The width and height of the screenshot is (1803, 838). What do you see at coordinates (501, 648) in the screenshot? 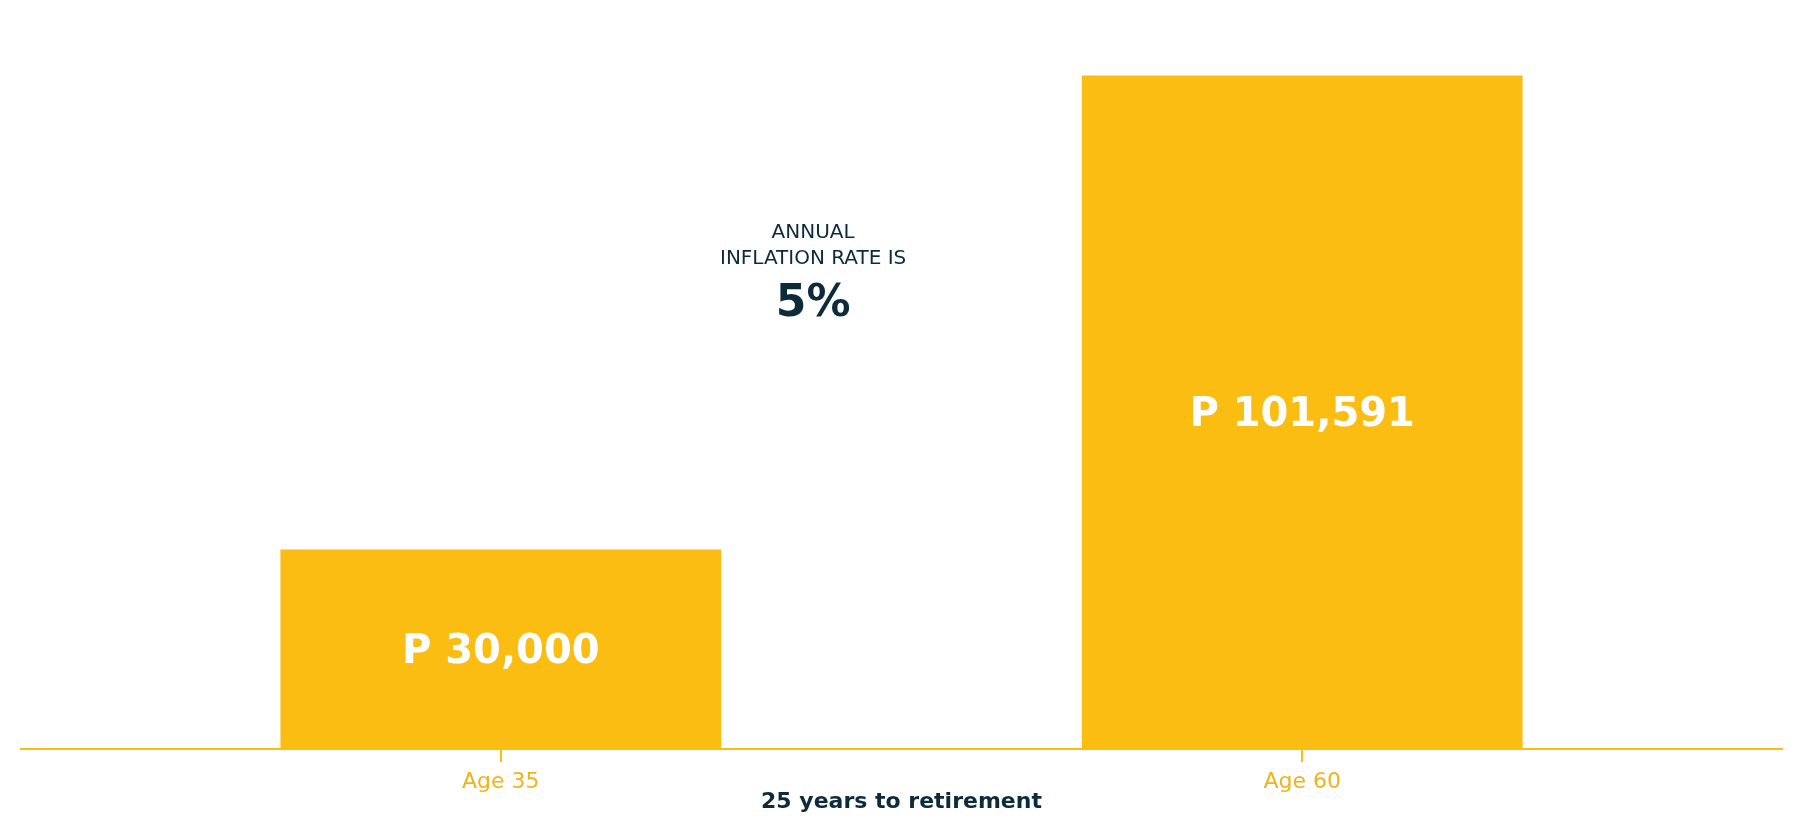
I see `data-label: P 30,000` at bounding box center [501, 648].